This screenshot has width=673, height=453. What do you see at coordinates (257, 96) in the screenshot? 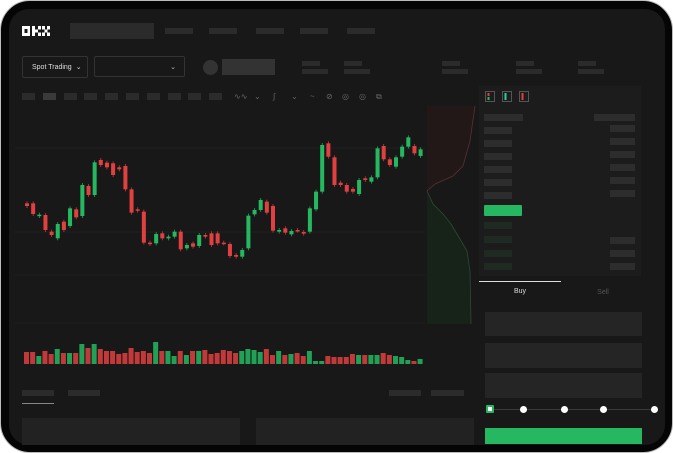
I see `line-icon: ⌄` at bounding box center [257, 96].